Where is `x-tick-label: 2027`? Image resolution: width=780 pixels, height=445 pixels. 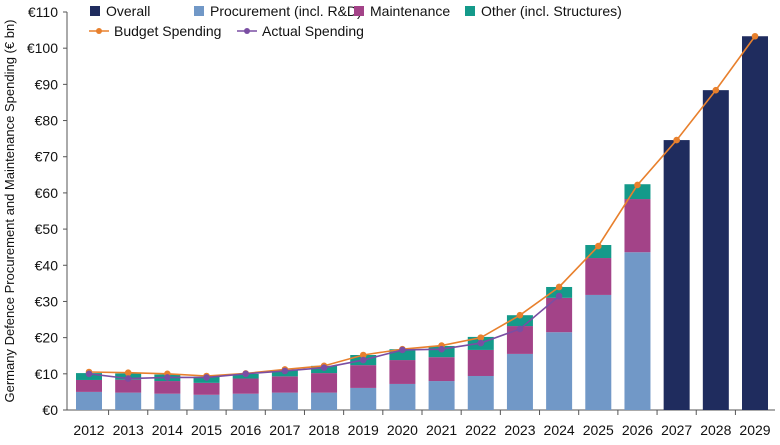 x-tick-label: 2027 is located at coordinates (676, 430).